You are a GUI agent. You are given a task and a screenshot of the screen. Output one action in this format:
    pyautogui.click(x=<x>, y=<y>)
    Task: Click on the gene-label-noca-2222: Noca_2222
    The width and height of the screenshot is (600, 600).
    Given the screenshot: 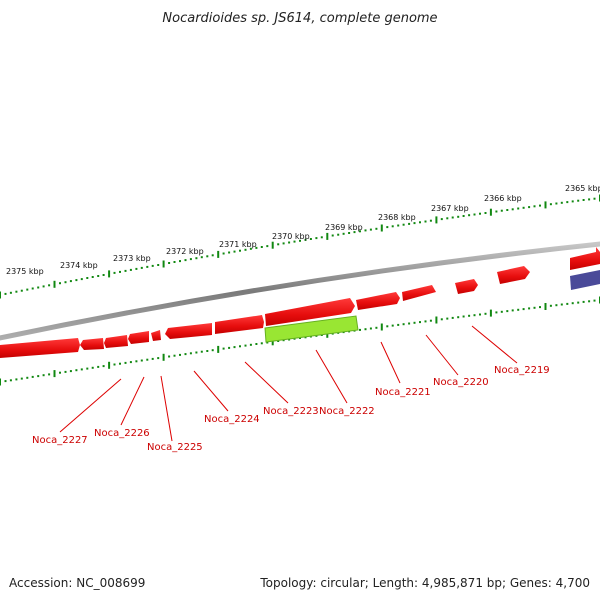 What is the action you would take?
    pyautogui.click(x=347, y=411)
    